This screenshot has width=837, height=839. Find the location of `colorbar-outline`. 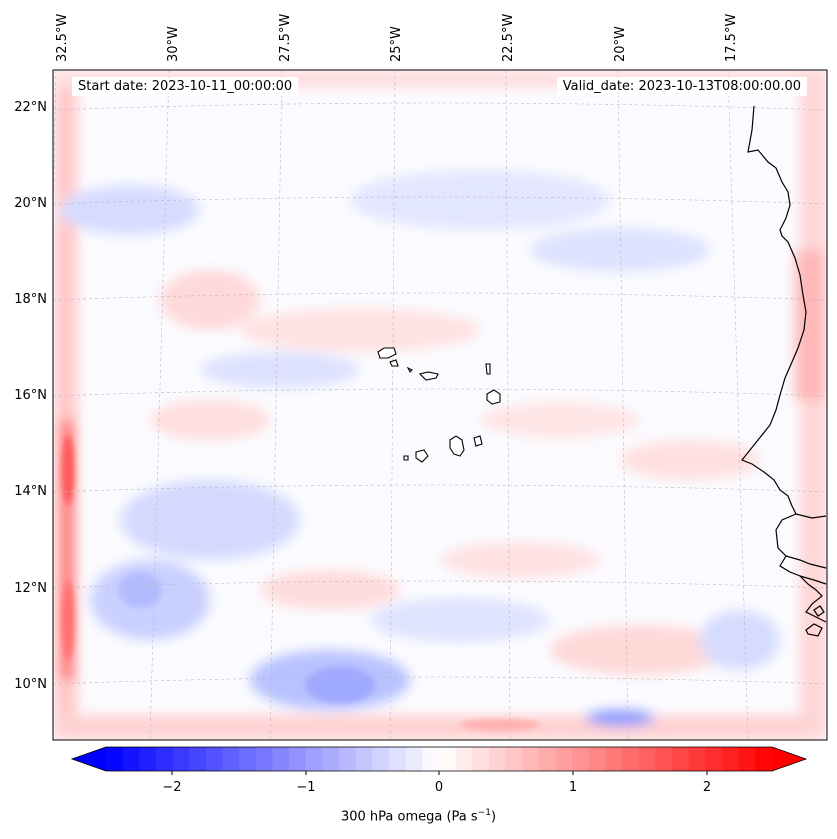

colorbar-outline is located at coordinates (439, 759).